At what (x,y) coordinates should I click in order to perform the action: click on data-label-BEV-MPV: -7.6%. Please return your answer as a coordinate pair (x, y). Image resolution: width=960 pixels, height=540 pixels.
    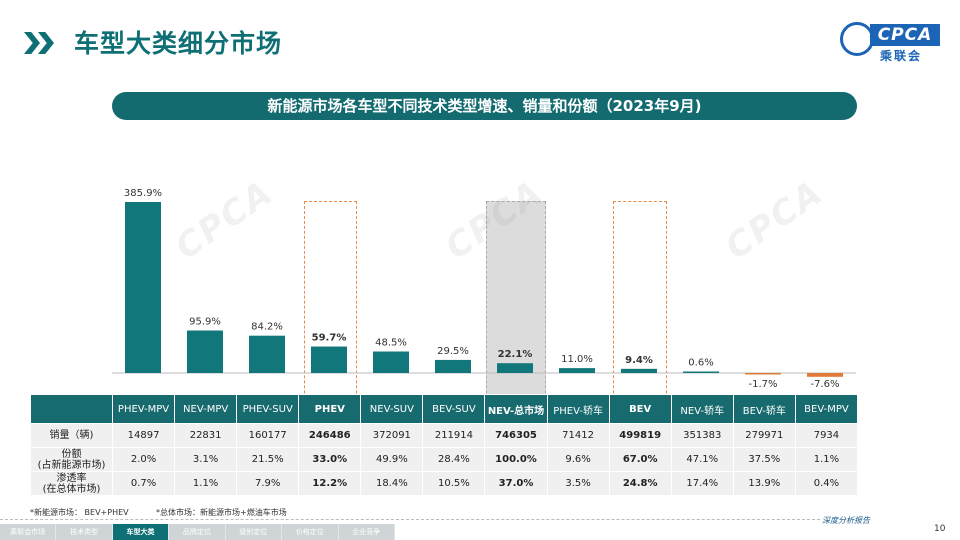
    Looking at the image, I should click on (824, 384).